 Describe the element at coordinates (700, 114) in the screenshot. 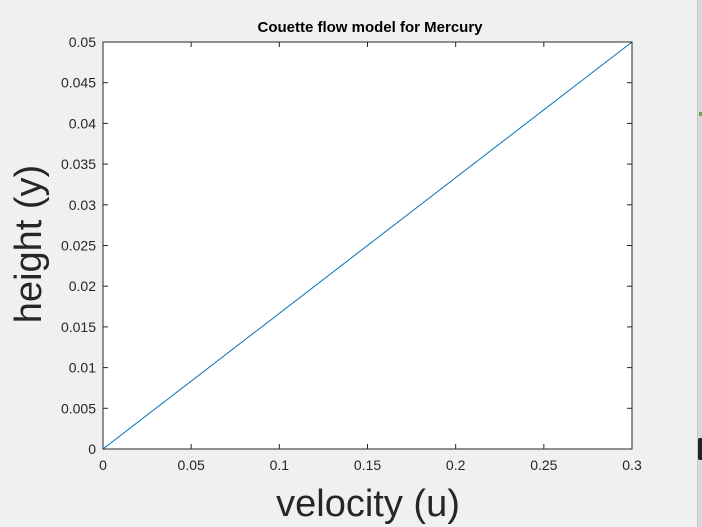

I see `window-edge-green-mark` at that location.